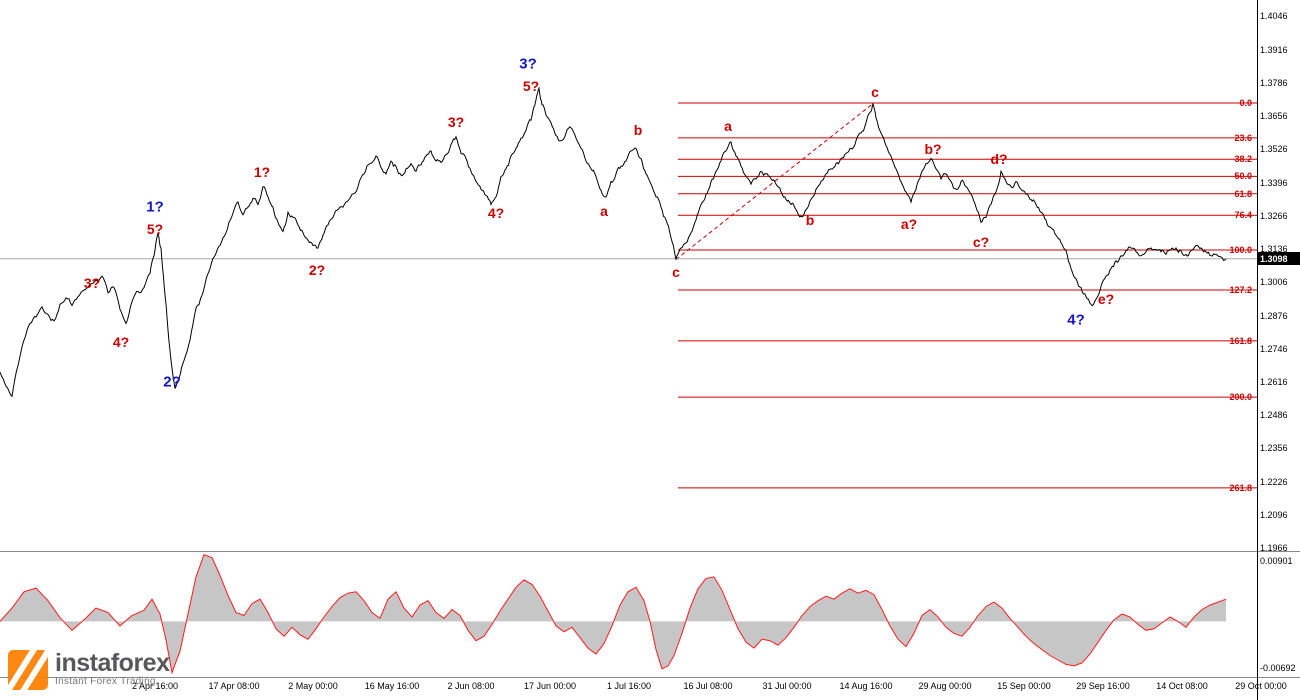 Image resolution: width=1300 pixels, height=700 pixels. What do you see at coordinates (1240, 397) in the screenshot?
I see `fib-level-label: 200.0` at bounding box center [1240, 397].